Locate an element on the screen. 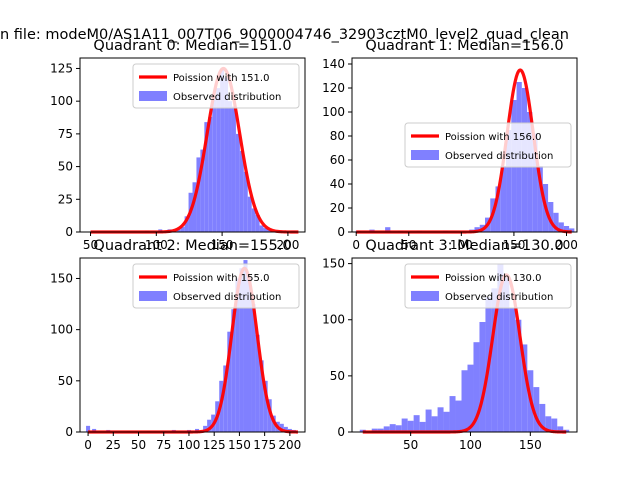 Image resolution: width=640 pixels, height=480 pixels. x-tick-label: 125 is located at coordinates (214, 445).